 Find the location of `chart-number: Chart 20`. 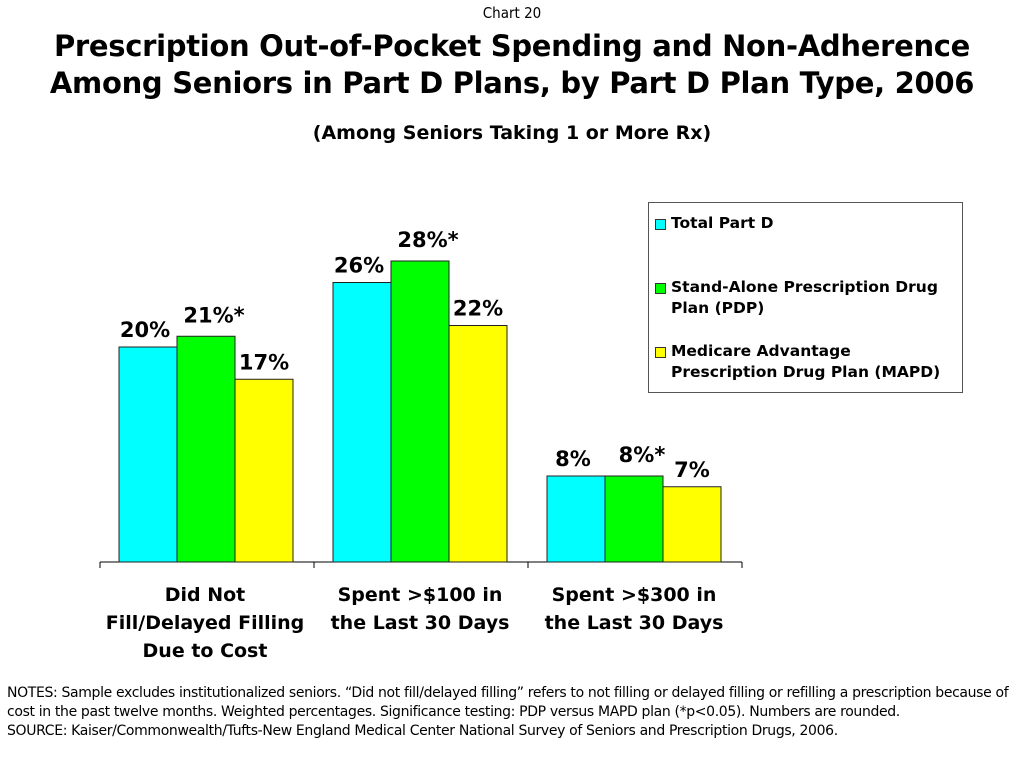

chart-number: Chart 20 is located at coordinates (512, 13).